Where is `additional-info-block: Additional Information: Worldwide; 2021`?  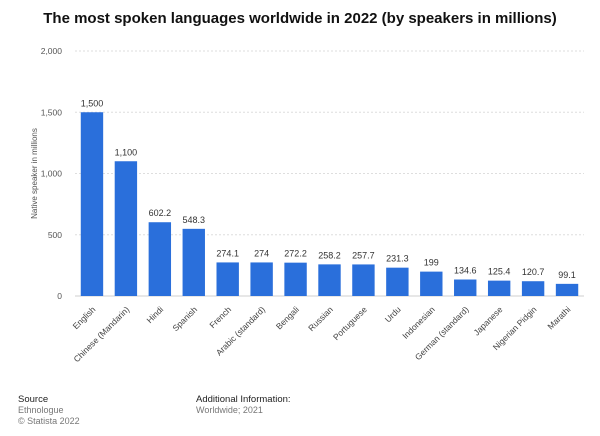
additional-info-block: Additional Information: Worldwide; 2021 is located at coordinates (243, 405).